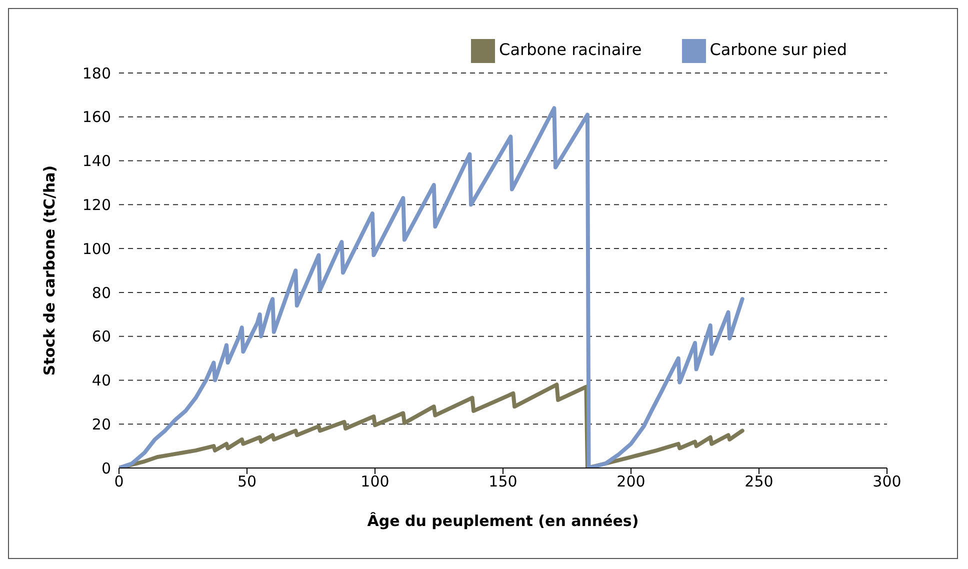 This screenshot has width=968, height=569. Describe the element at coordinates (49, 270) in the screenshot. I see `y-axis-title: Stock de carbone (tC/ha)` at that location.